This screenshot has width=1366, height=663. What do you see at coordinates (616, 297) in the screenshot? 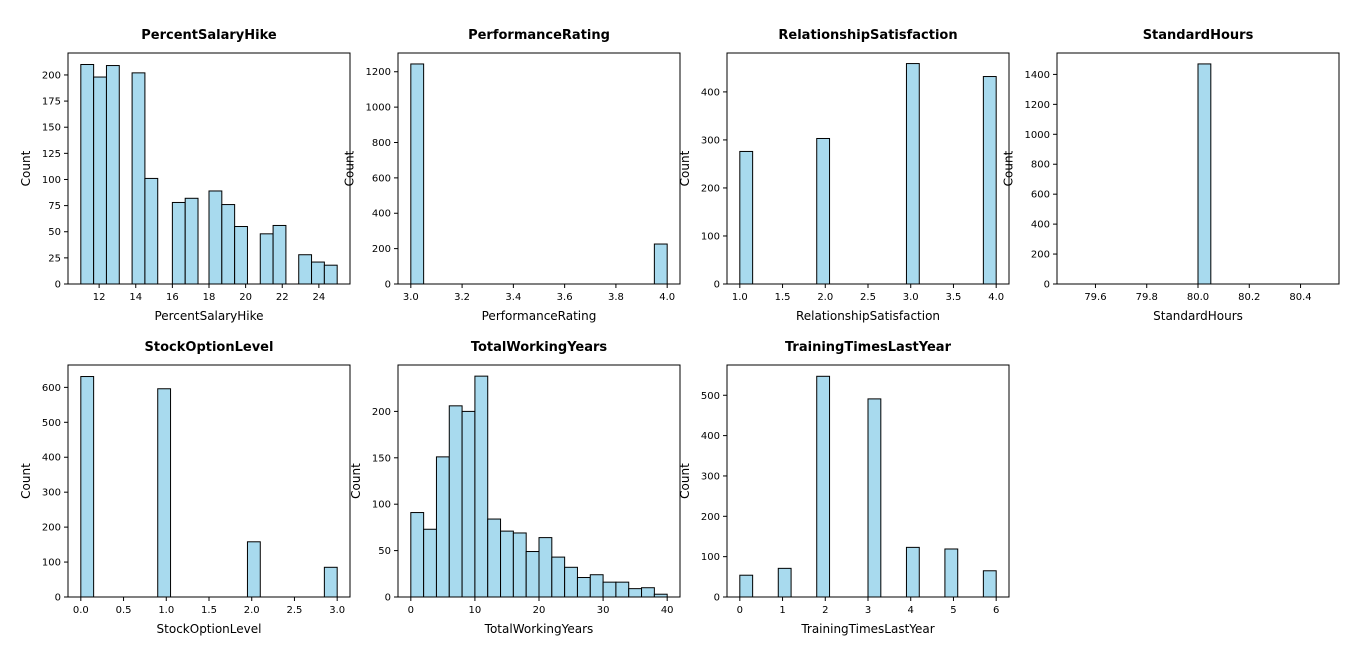
I see `x-tick-label: 3.8` at bounding box center [616, 297].